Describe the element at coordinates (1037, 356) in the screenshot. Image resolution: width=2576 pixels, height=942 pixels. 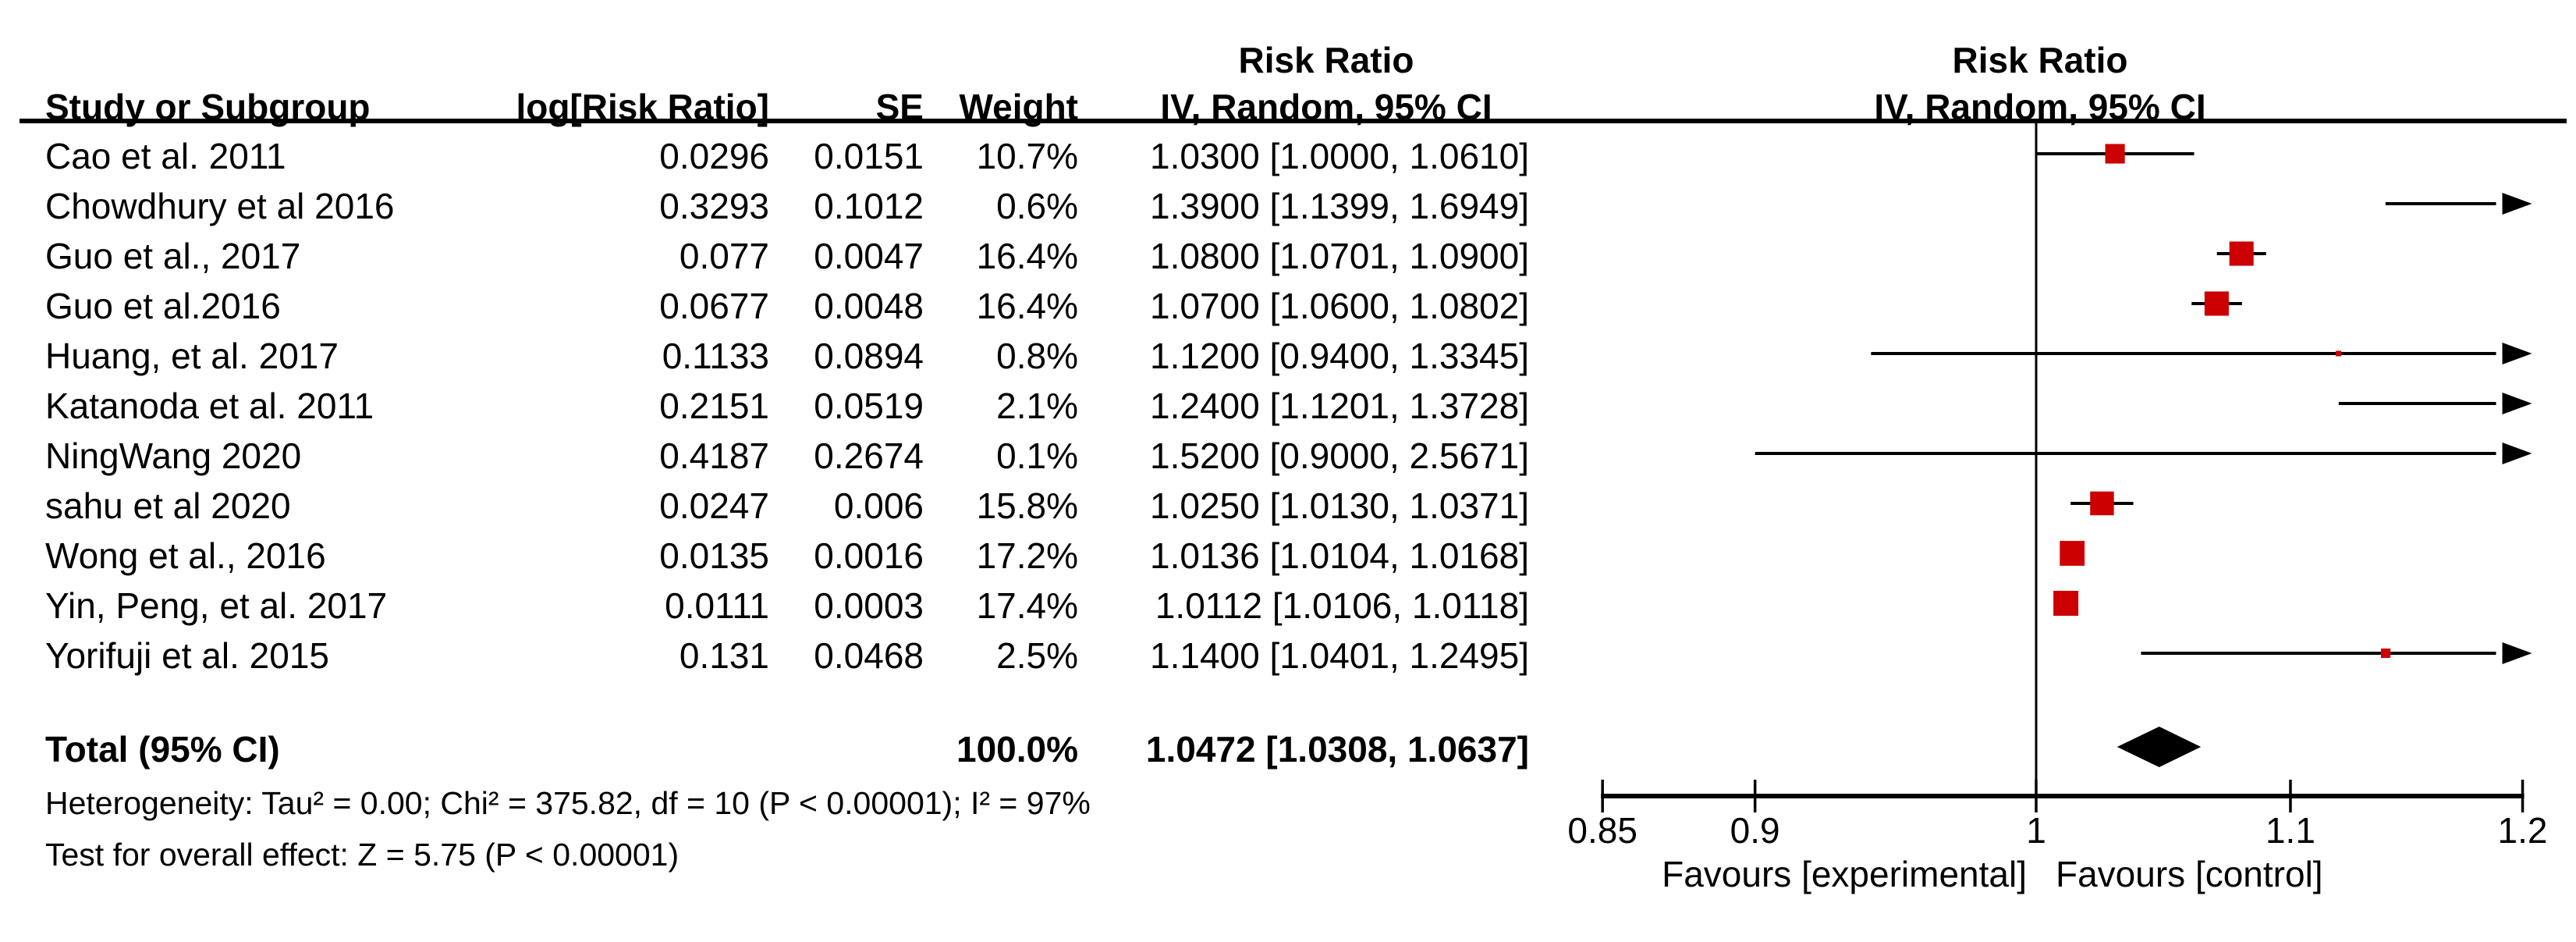
I see `weight-value: 0.8%` at that location.